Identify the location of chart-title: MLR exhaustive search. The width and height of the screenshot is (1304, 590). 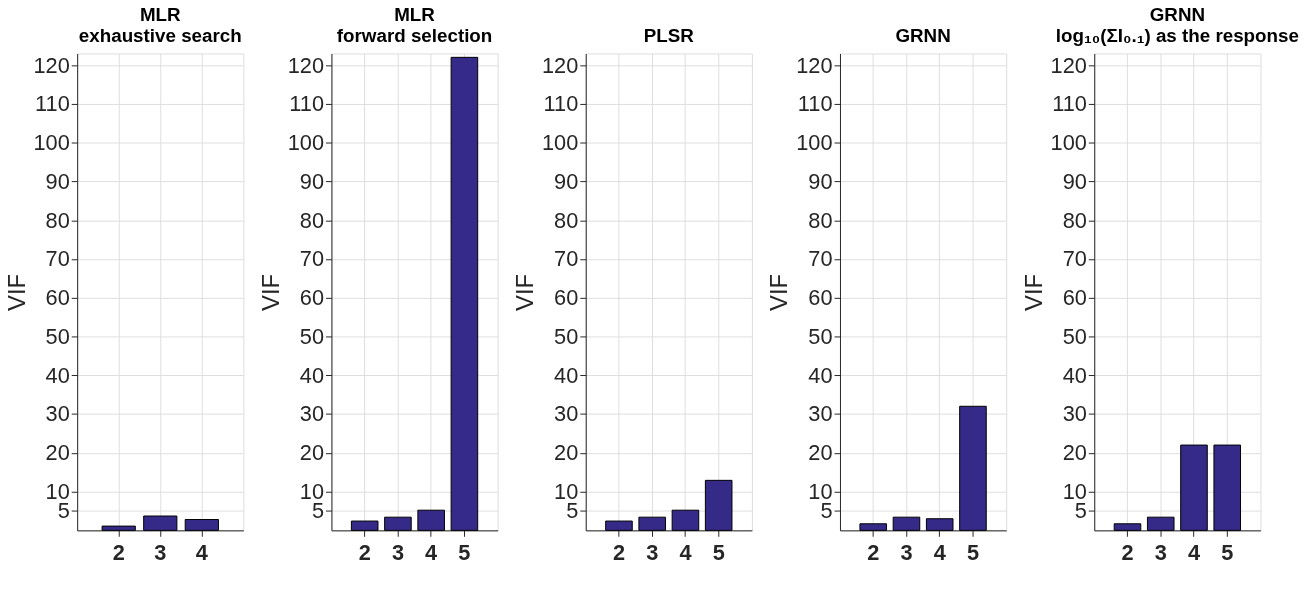
(160, 24).